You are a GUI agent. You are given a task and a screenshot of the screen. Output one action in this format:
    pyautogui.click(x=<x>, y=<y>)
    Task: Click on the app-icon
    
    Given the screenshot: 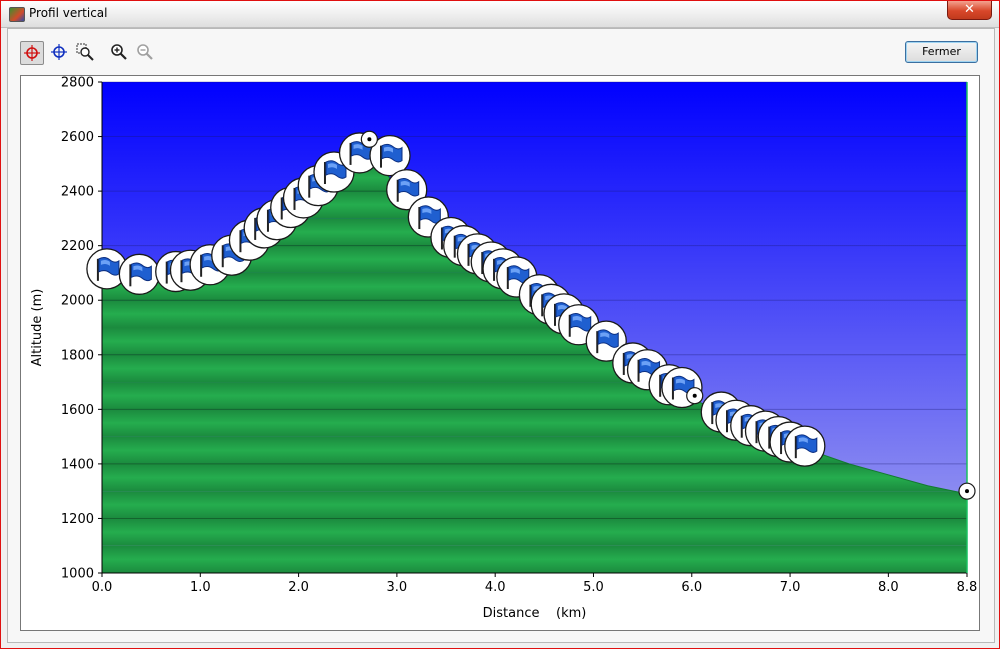 What is the action you would take?
    pyautogui.click(x=17, y=14)
    